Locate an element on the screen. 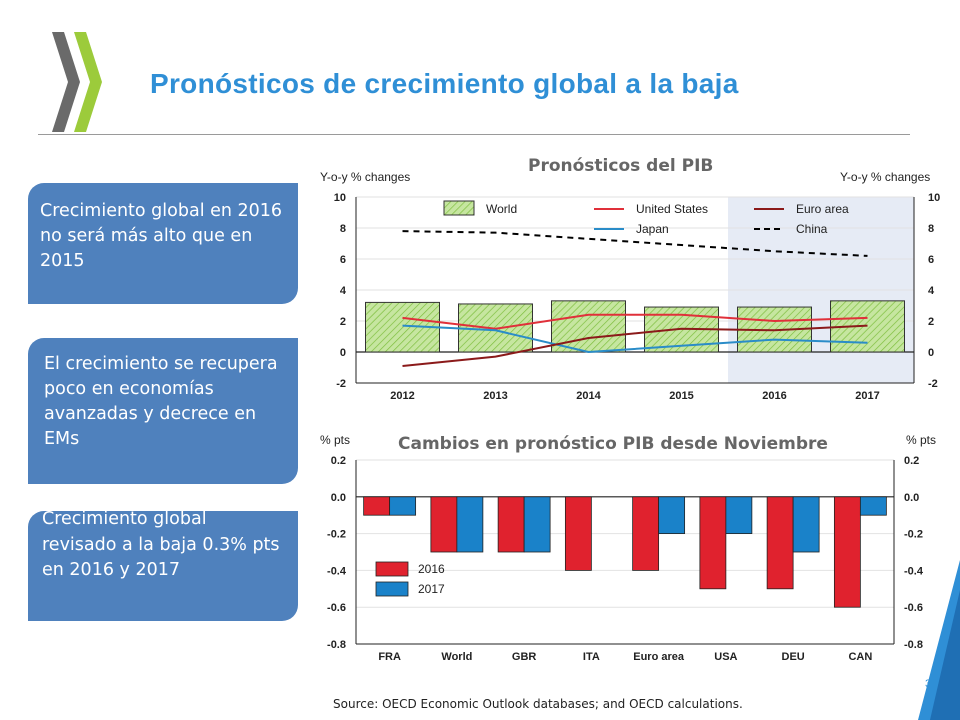 The height and width of the screenshot is (720, 960). y-axis-label-right: % pts is located at coordinates (921, 440).